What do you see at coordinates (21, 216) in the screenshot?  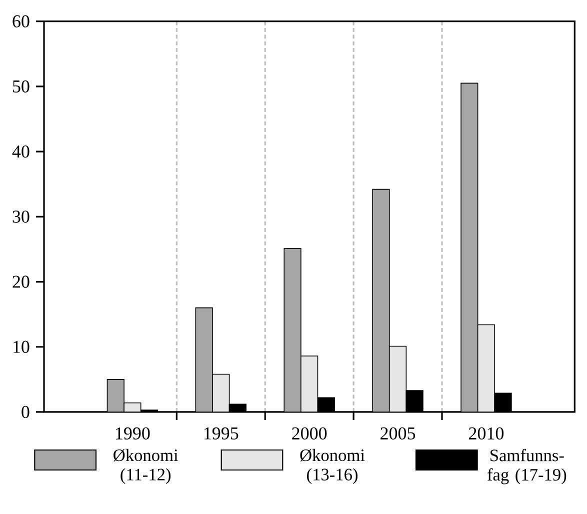 I see `y-tick-label: 30` at bounding box center [21, 216].